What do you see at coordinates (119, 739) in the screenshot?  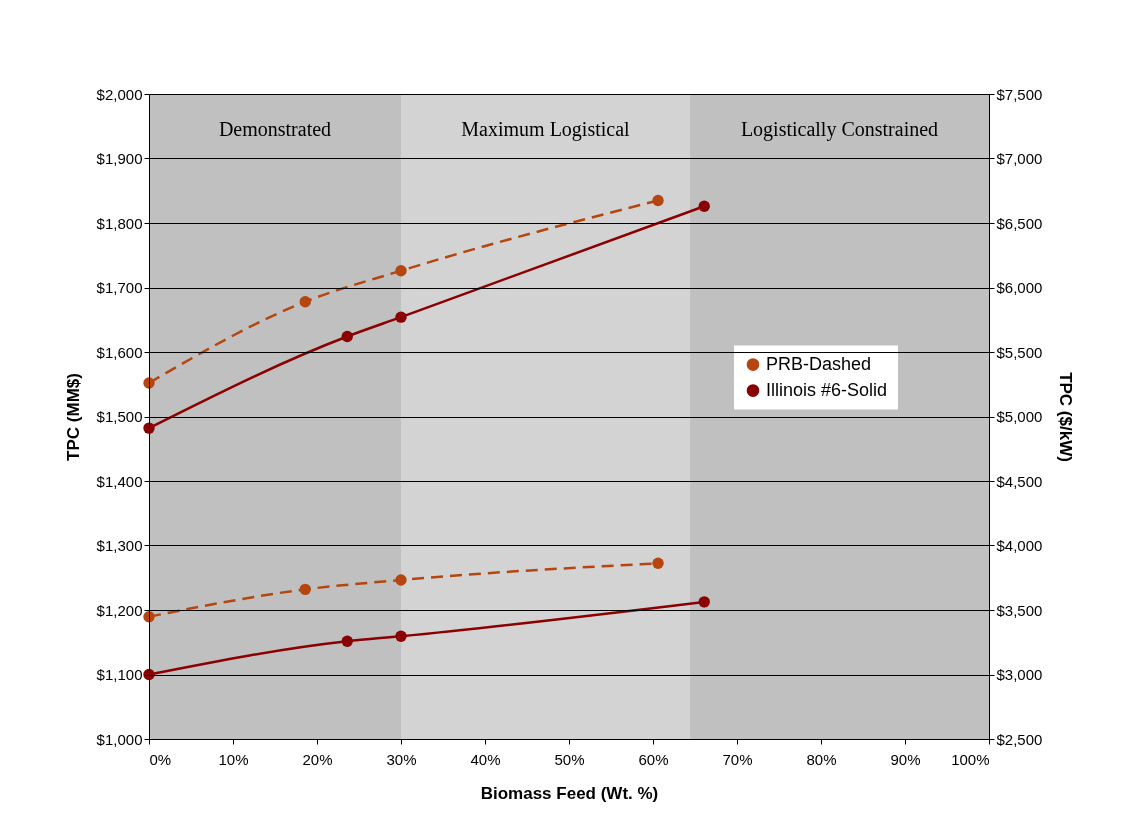 I see `y-tick-label: $1,000` at bounding box center [119, 739].